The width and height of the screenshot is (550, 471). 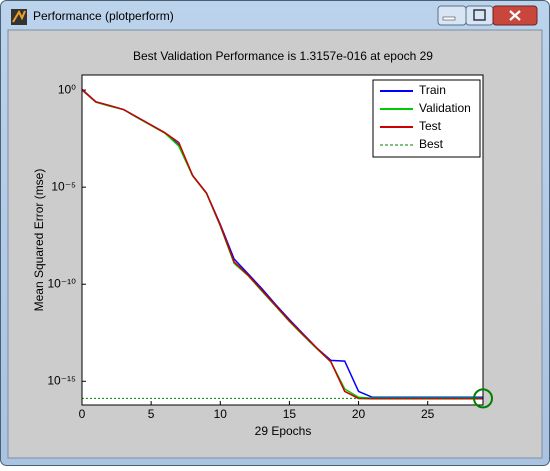 What do you see at coordinates (63, 186) in the screenshot?
I see `y-tick-label: 10⁻⁵` at bounding box center [63, 186].